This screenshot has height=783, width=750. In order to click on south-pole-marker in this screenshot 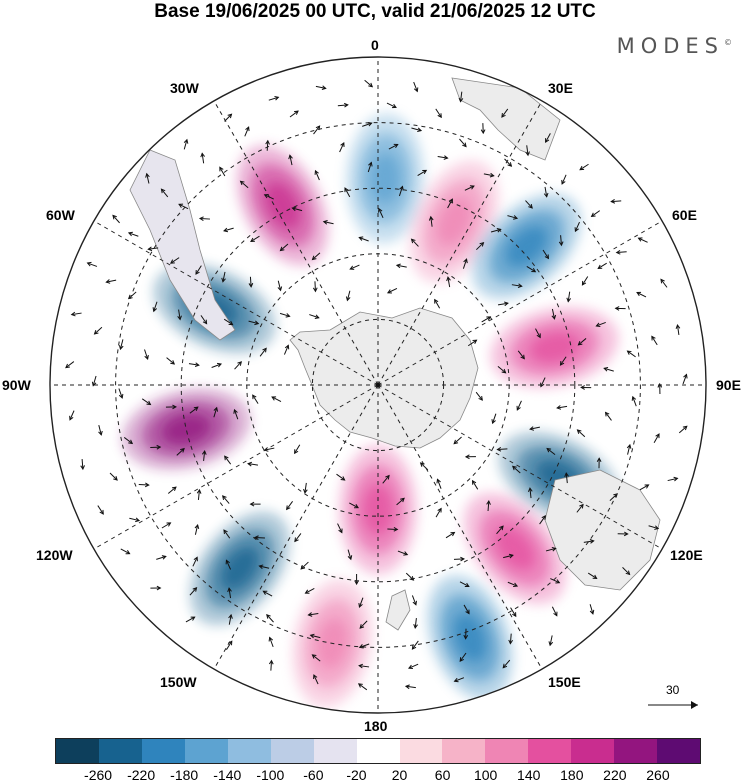, I will do `click(378, 385)`.